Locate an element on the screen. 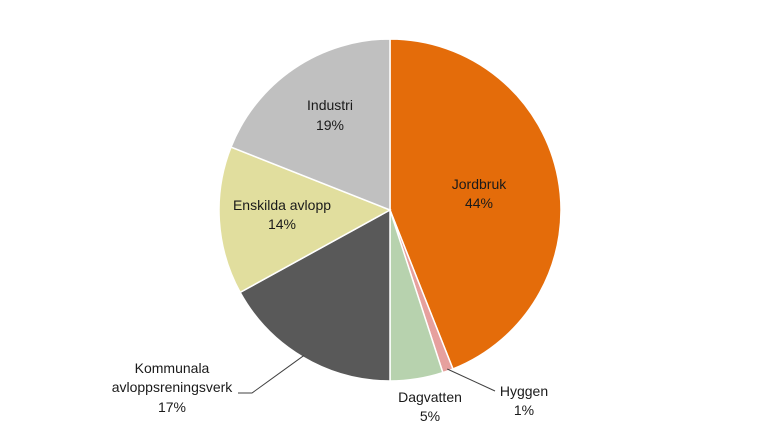  pie-slice-enskilda-avlopp is located at coordinates (305, 220).